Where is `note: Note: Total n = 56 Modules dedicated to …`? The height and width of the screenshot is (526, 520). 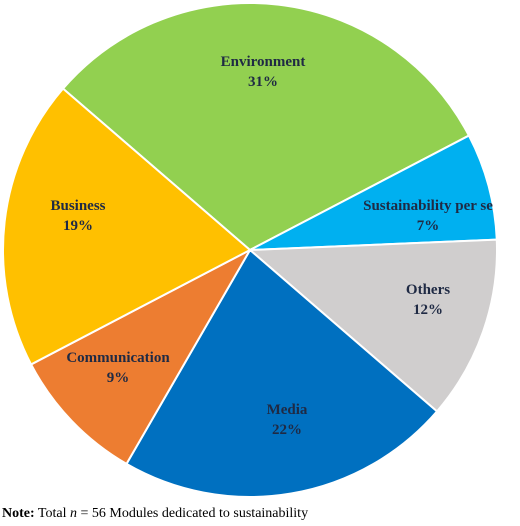
note: Note: Total n = 56 Modules dedicated to … is located at coordinates (155, 514).